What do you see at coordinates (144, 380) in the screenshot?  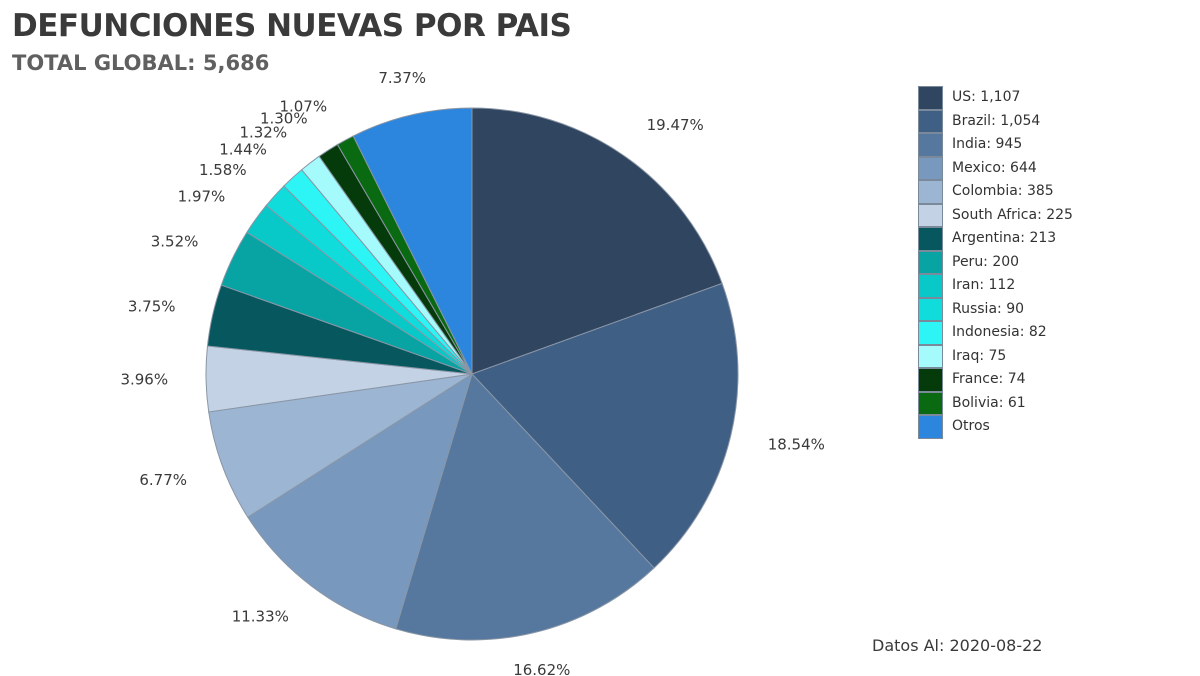 I see `slice-percent-label: 3.96%` at bounding box center [144, 380].